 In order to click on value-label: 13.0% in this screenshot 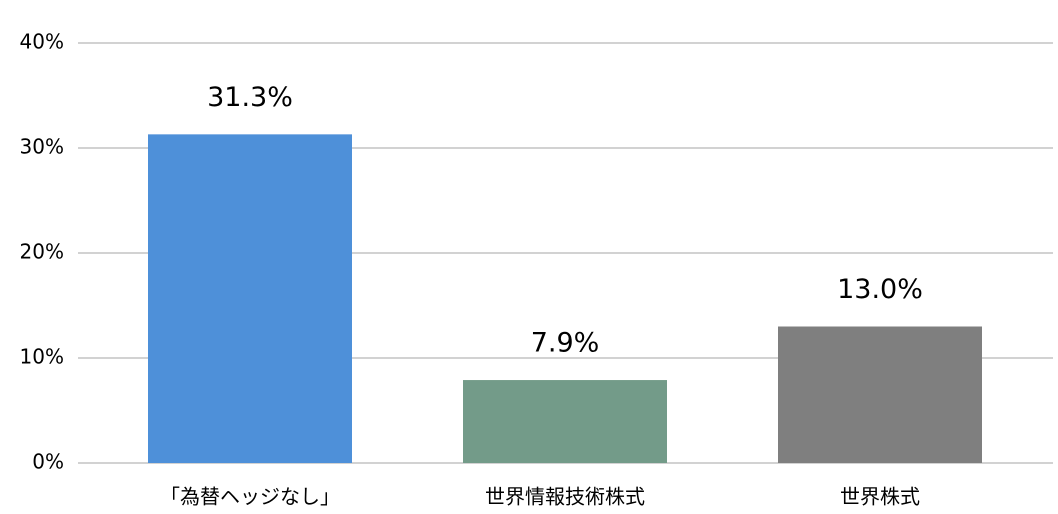, I will do `click(880, 289)`.